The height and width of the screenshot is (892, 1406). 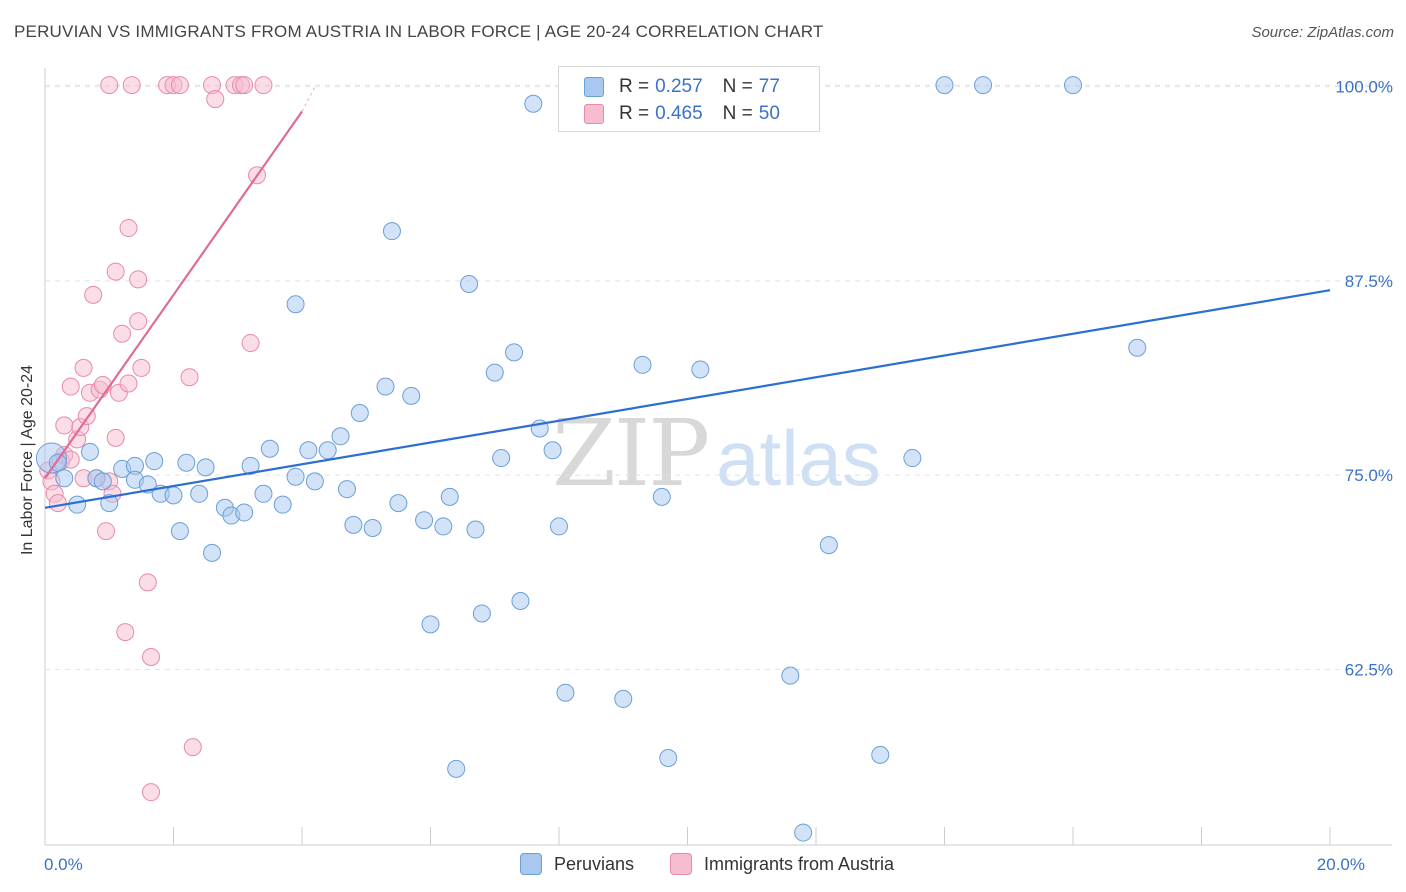 What do you see at coordinates (594, 863) in the screenshot?
I see `bottom-legend-label: Peruvians` at bounding box center [594, 863].